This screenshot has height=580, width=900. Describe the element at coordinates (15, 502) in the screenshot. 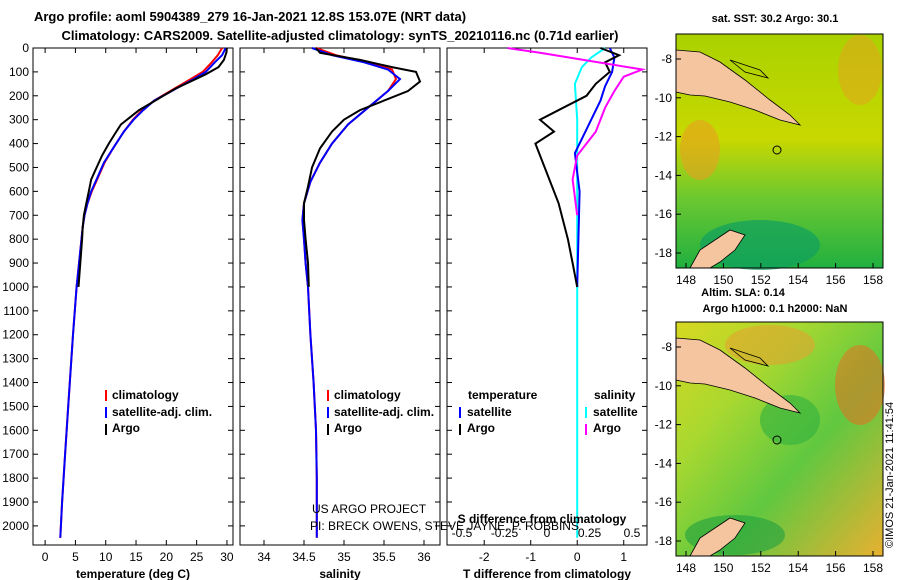

I see `depth-tick-label: 1900` at that location.